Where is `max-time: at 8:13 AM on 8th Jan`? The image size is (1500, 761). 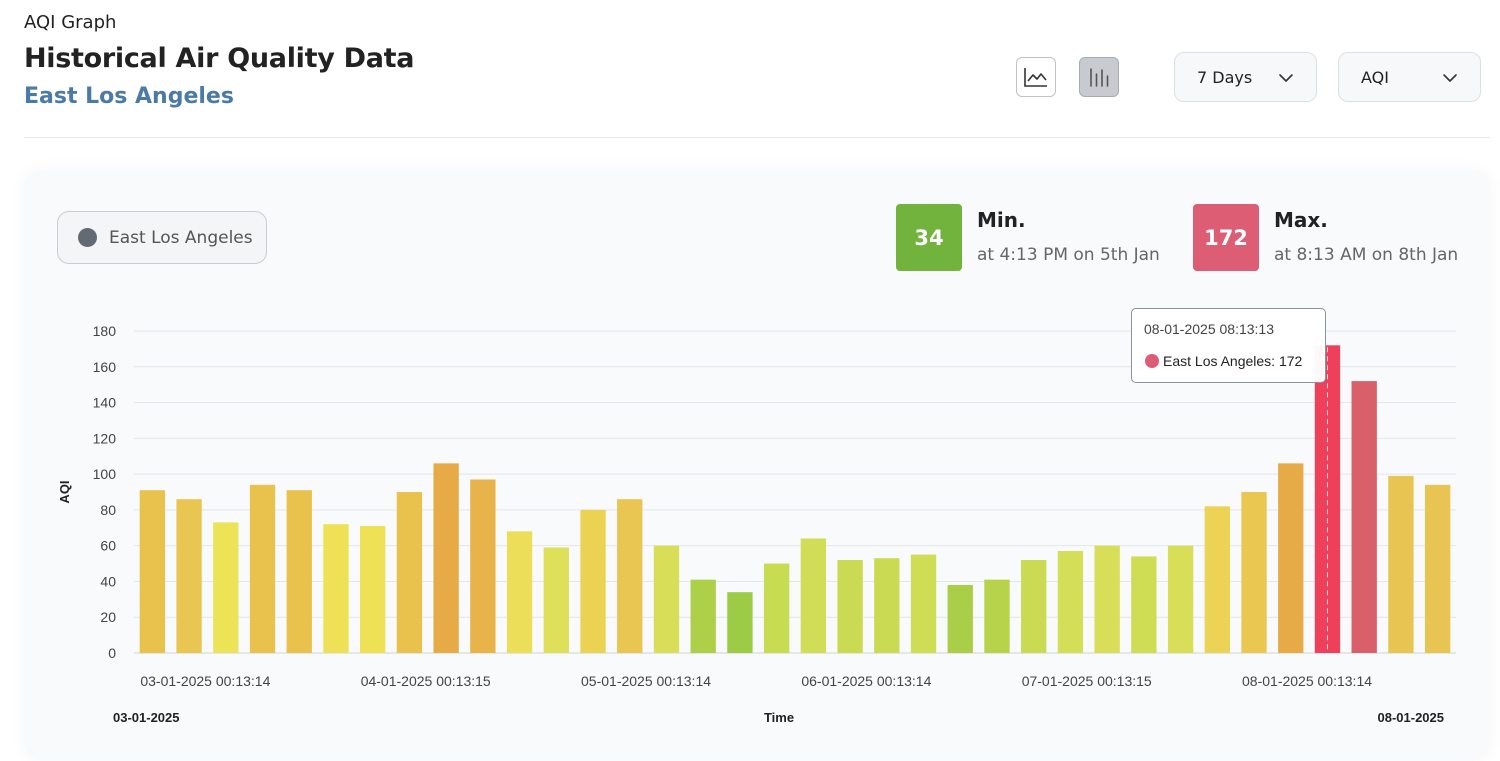
max-time: at 8:13 AM on 8th Jan is located at coordinates (1366, 255).